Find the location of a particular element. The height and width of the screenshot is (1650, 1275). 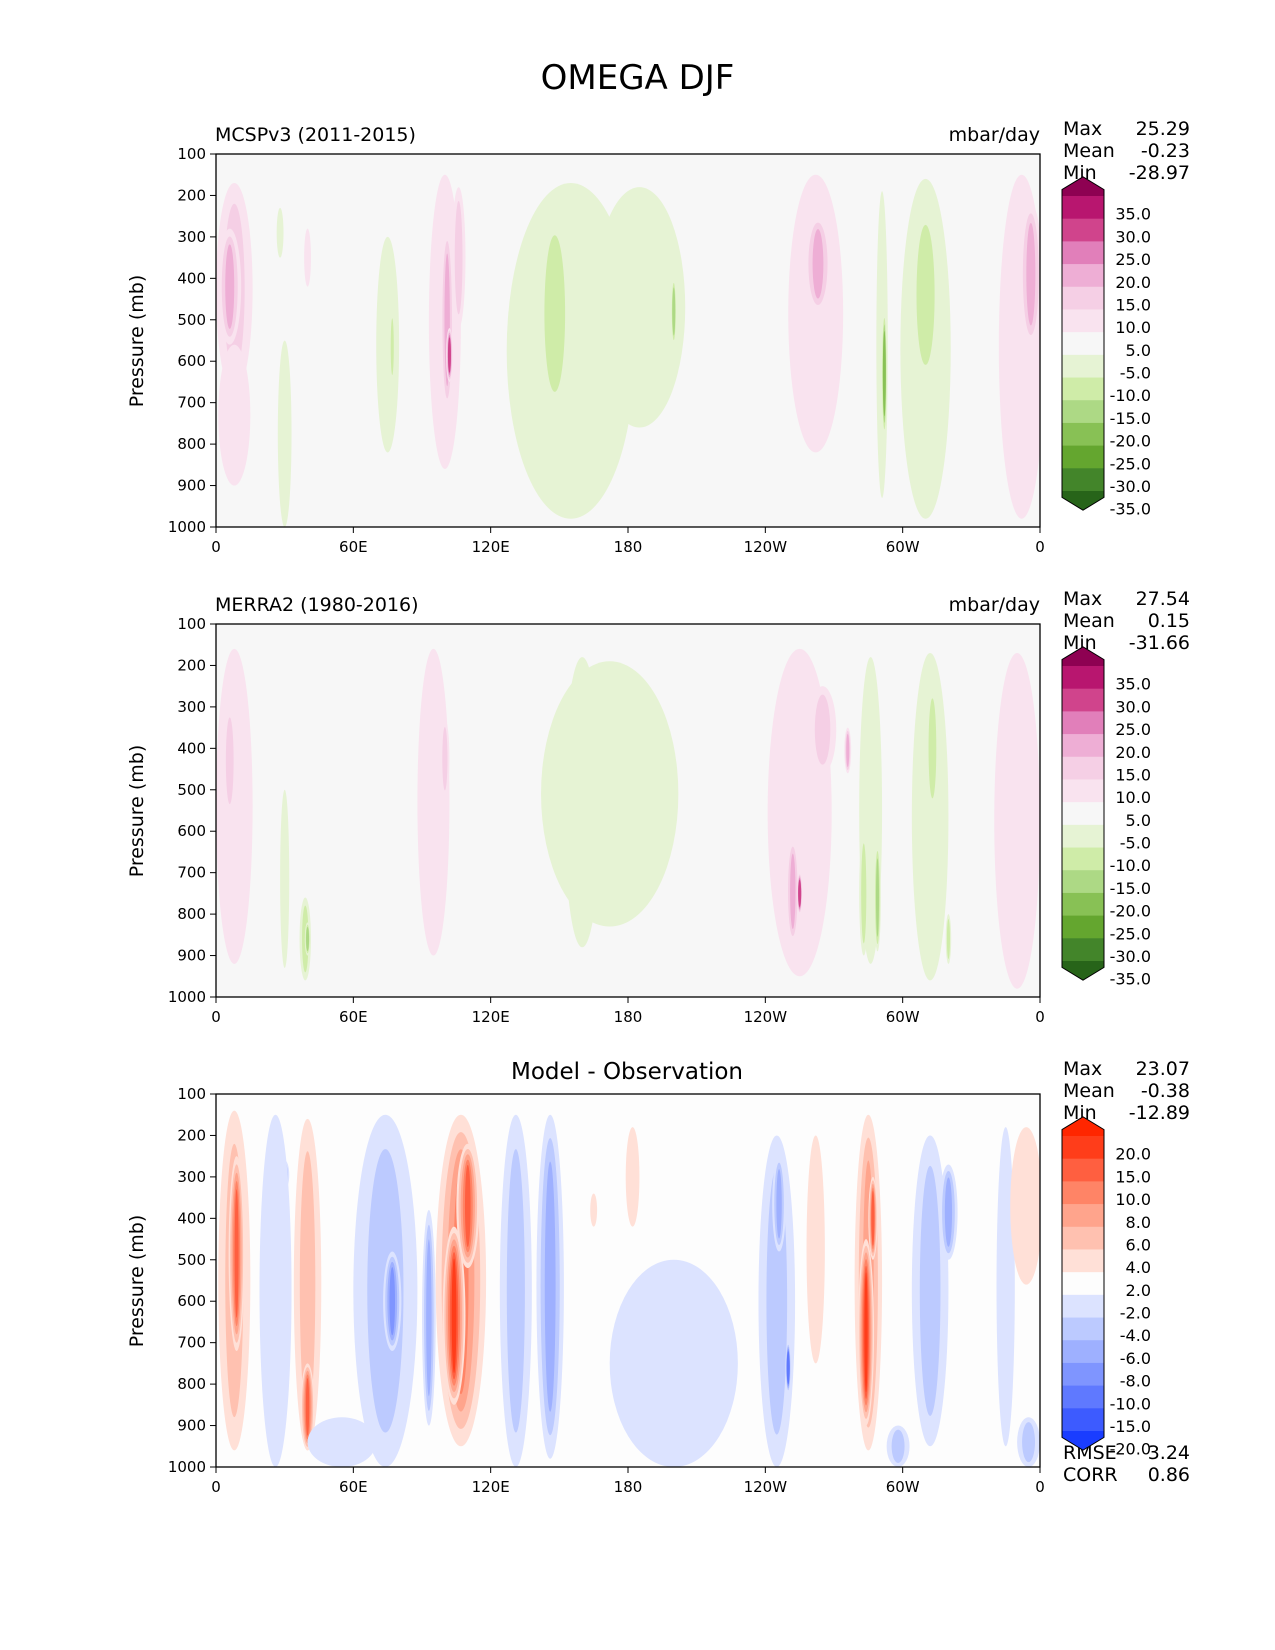

stats-box: Max 23.07 Mean -0.38 Min -12.89 is located at coordinates (1126, 1091).